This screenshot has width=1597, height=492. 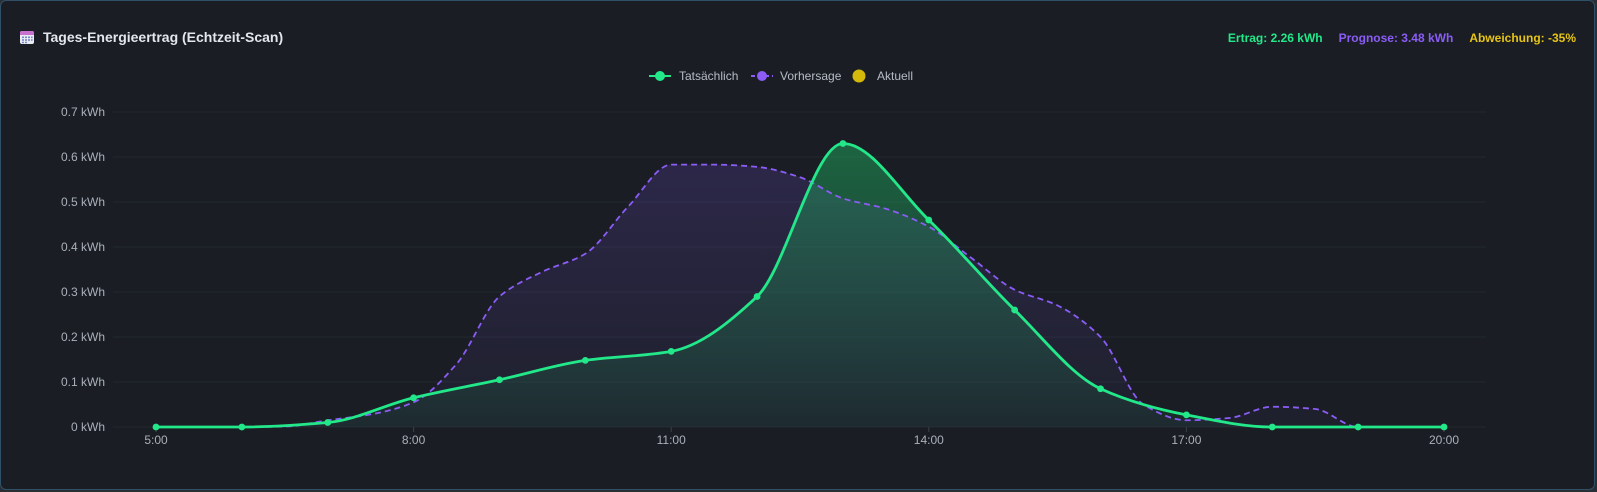 I want to click on calendar-icon, so click(x=27, y=37).